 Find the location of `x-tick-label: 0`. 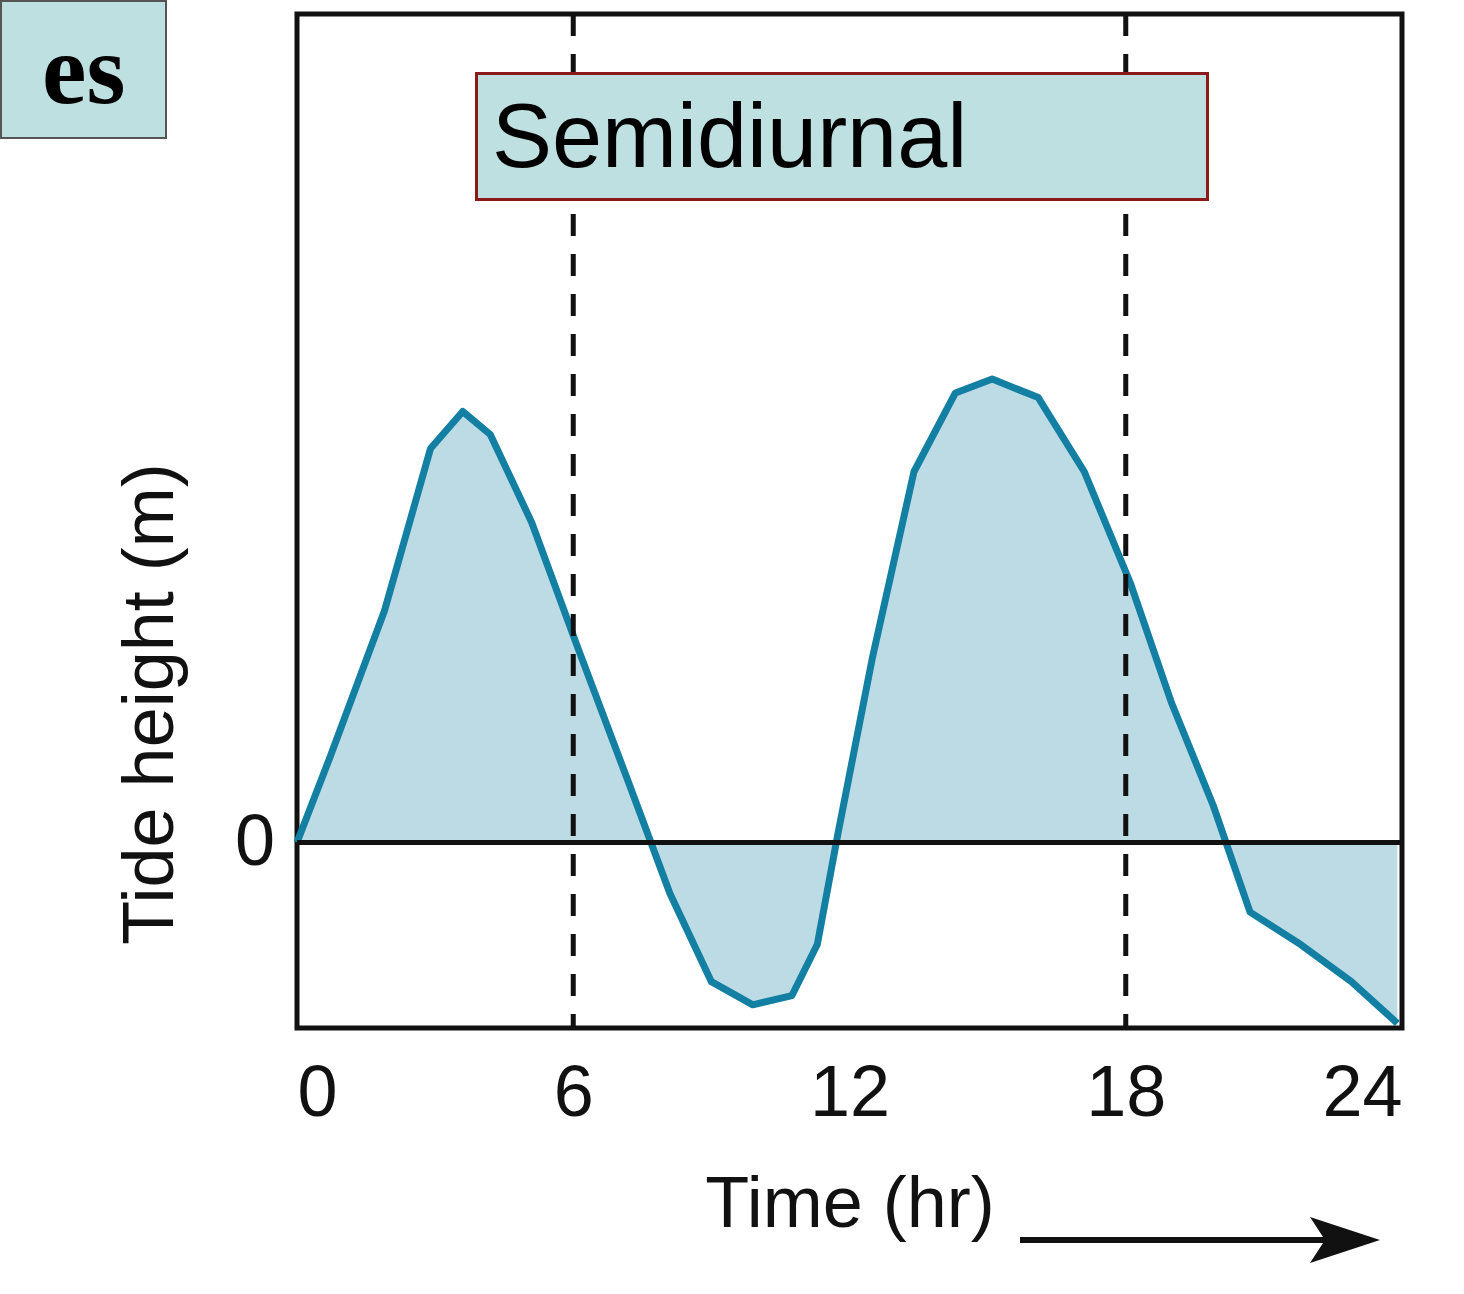

x-tick-label: 0 is located at coordinates (317, 1090).